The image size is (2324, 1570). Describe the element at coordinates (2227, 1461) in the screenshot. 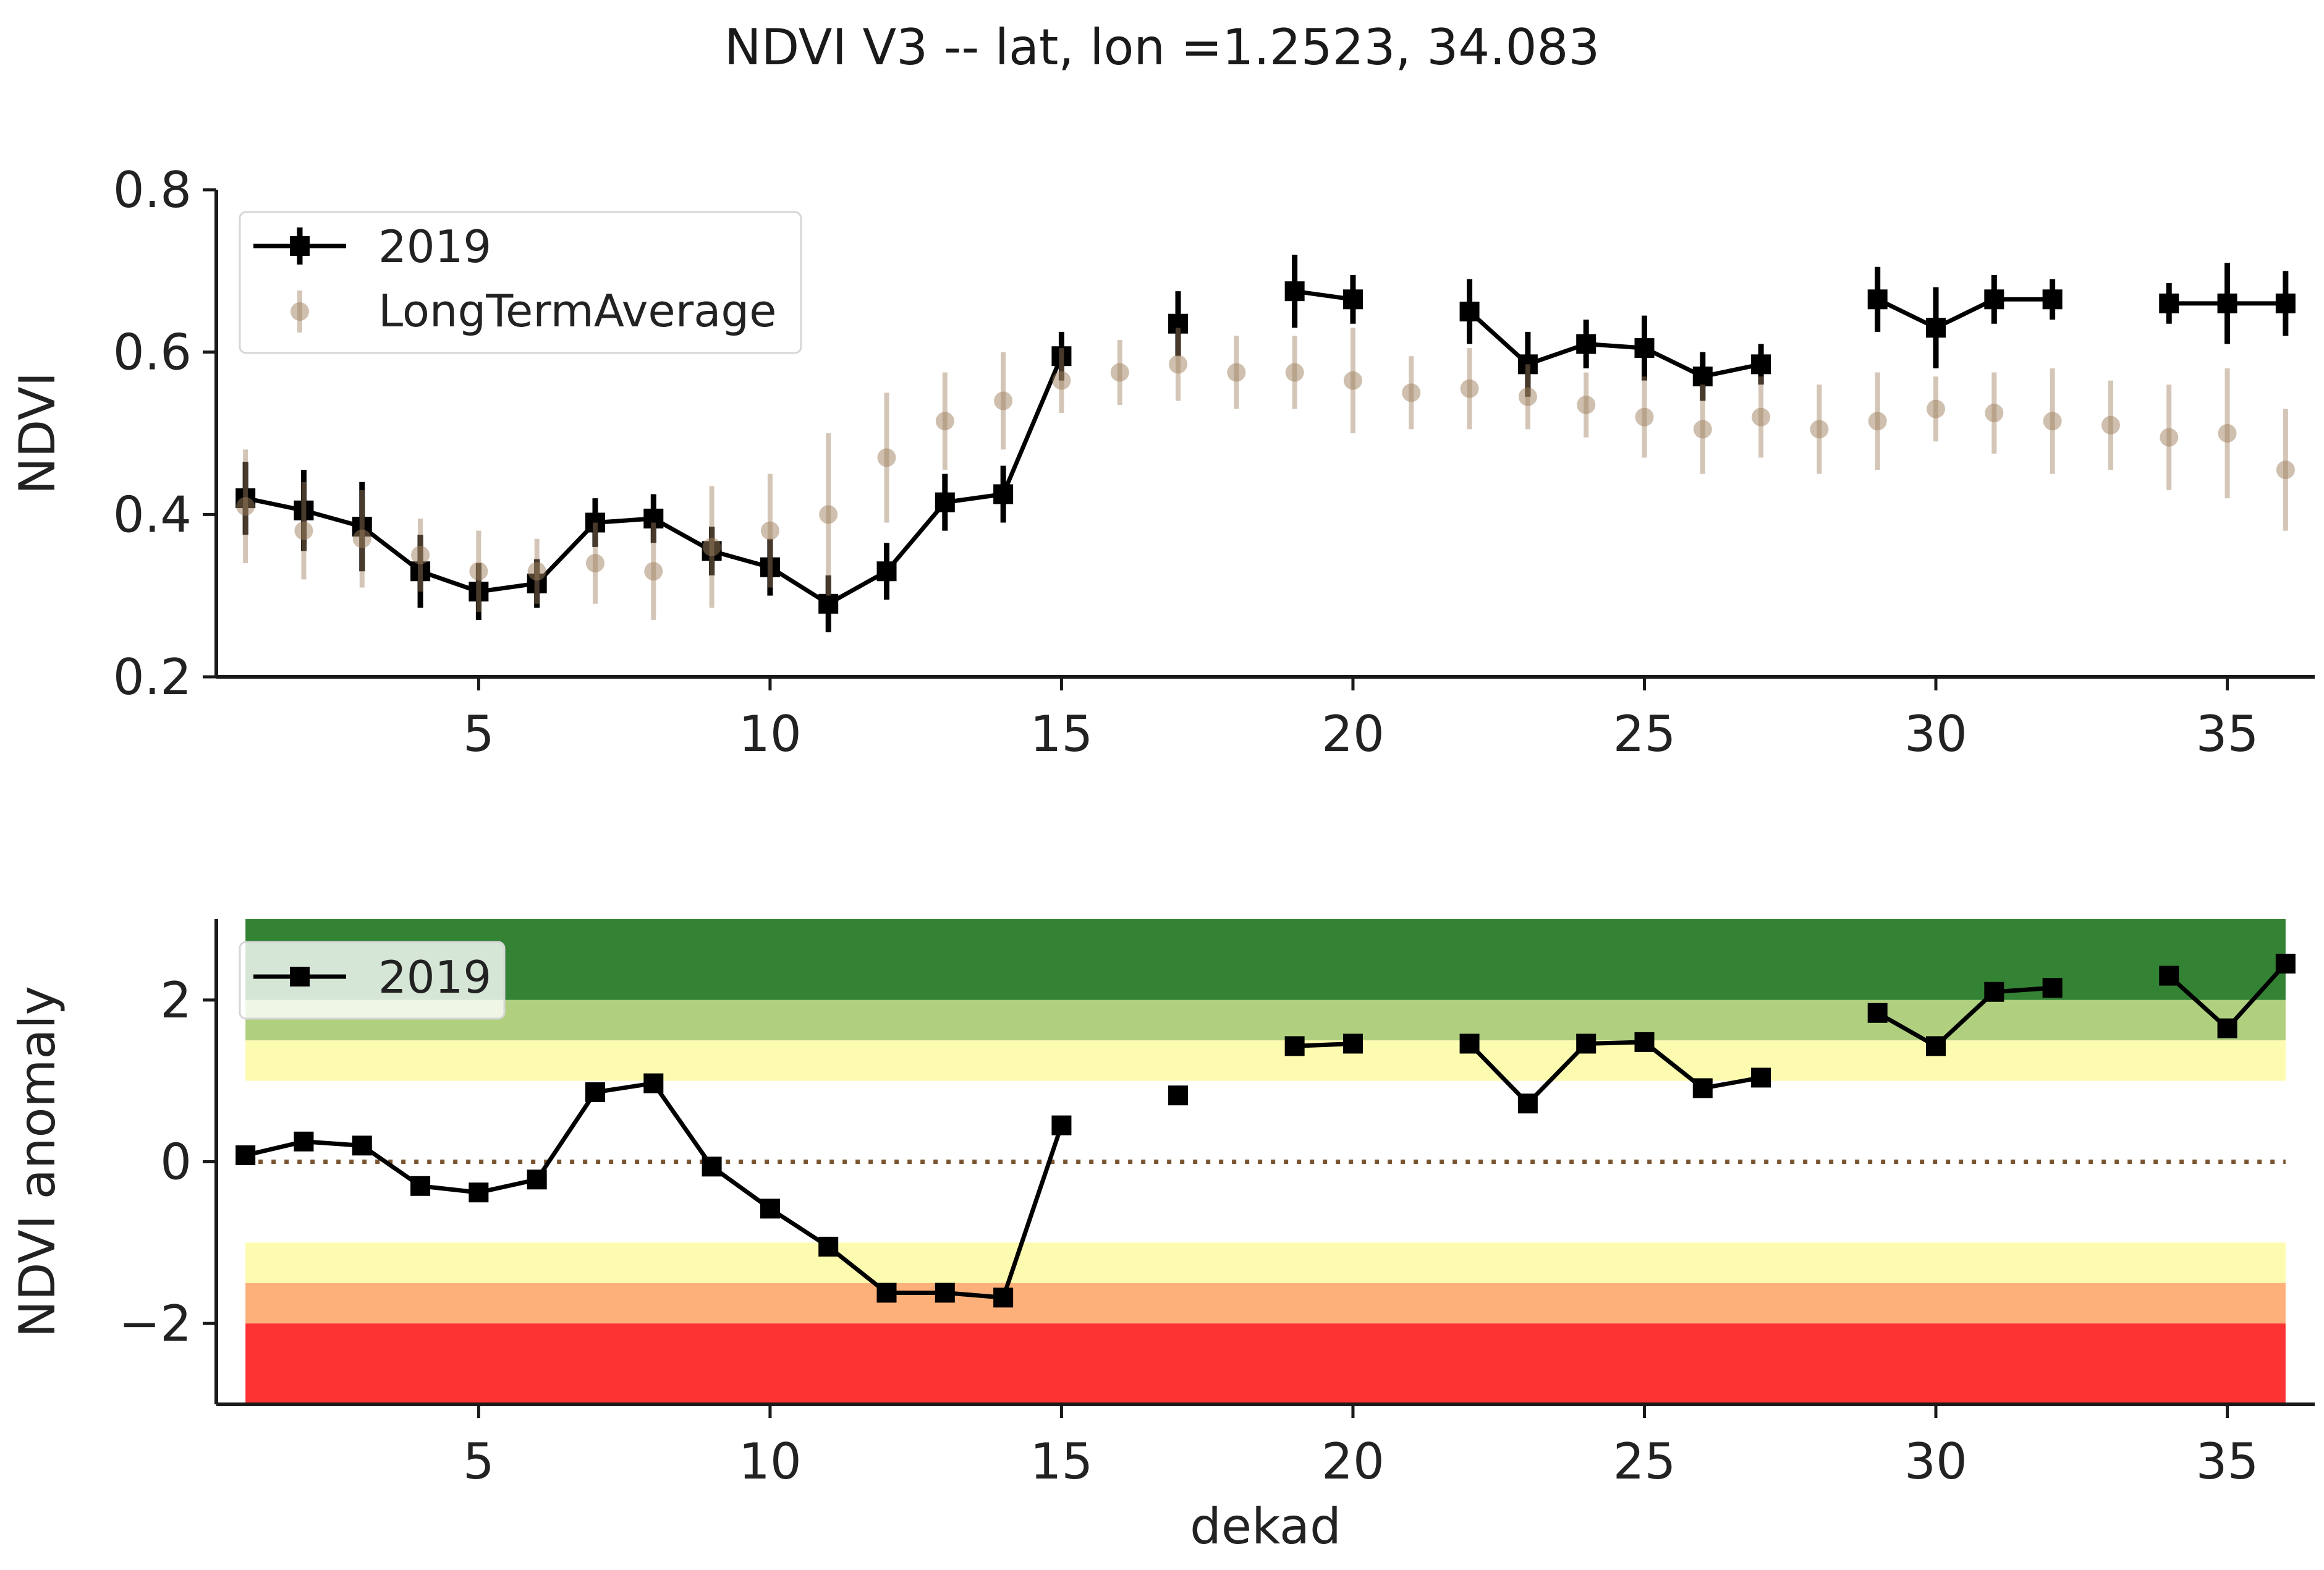

I see `x-tick-label: 35` at that location.